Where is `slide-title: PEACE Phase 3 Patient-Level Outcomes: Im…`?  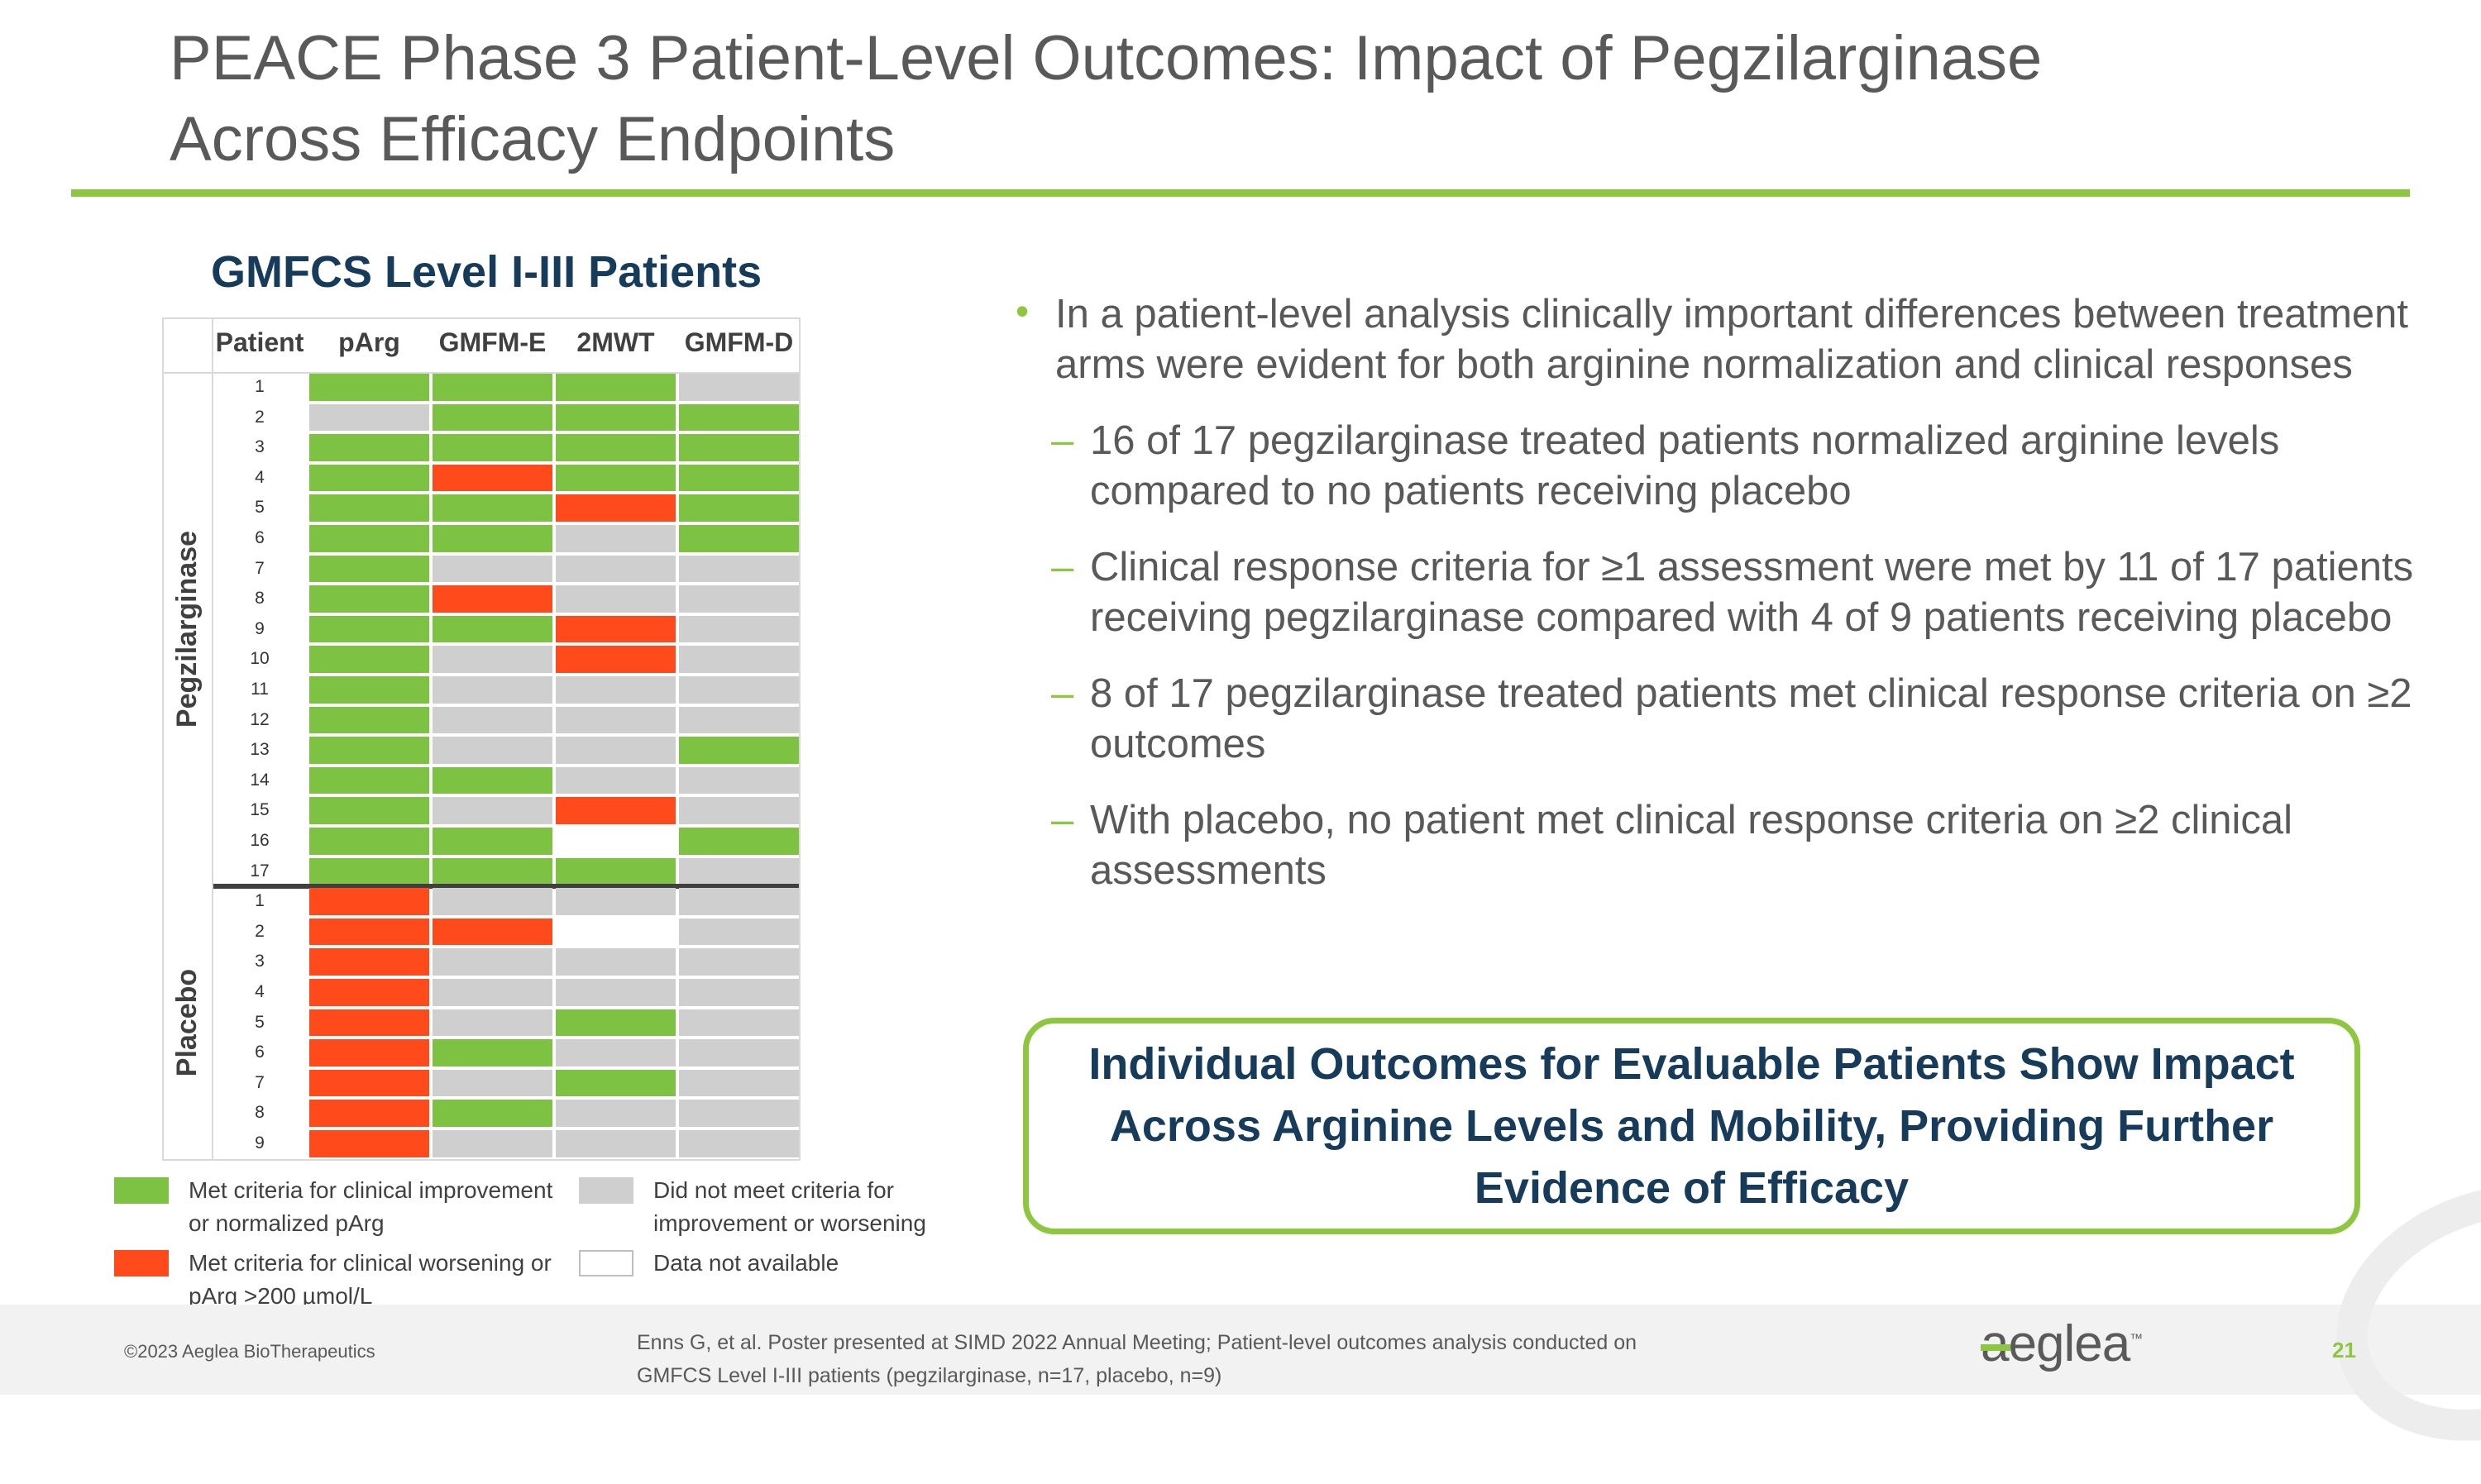
slide-title: PEACE Phase 3 Patient-Level Outcomes: Im… is located at coordinates (1245, 99).